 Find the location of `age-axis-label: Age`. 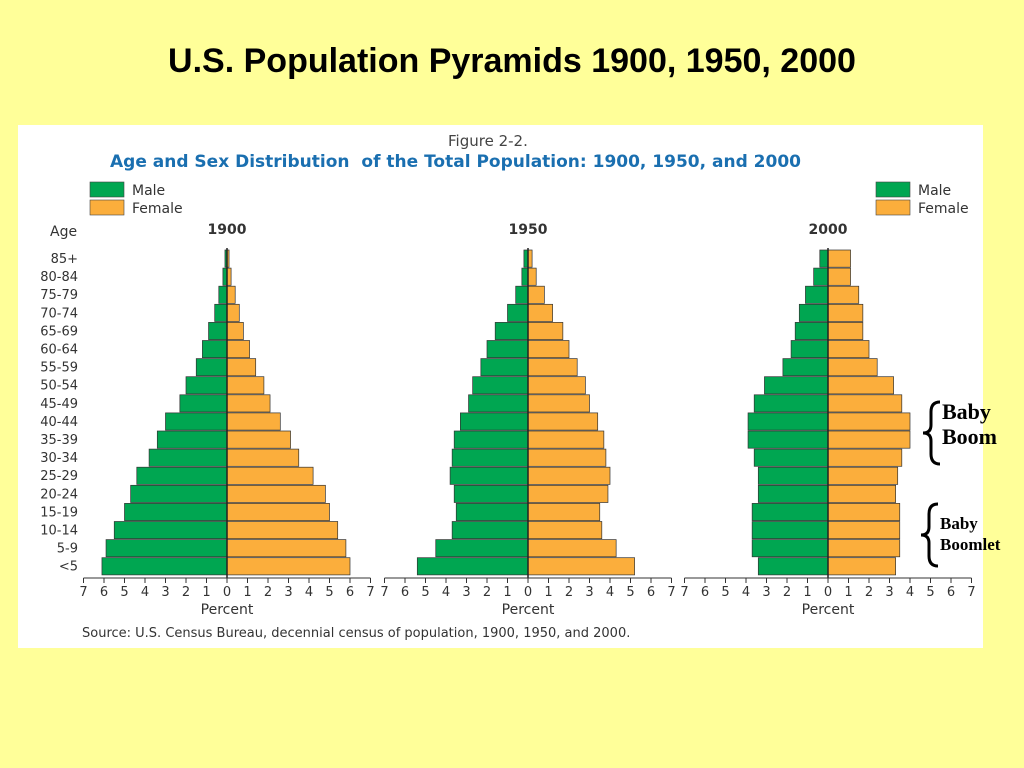

age-axis-label: Age is located at coordinates (63, 232).